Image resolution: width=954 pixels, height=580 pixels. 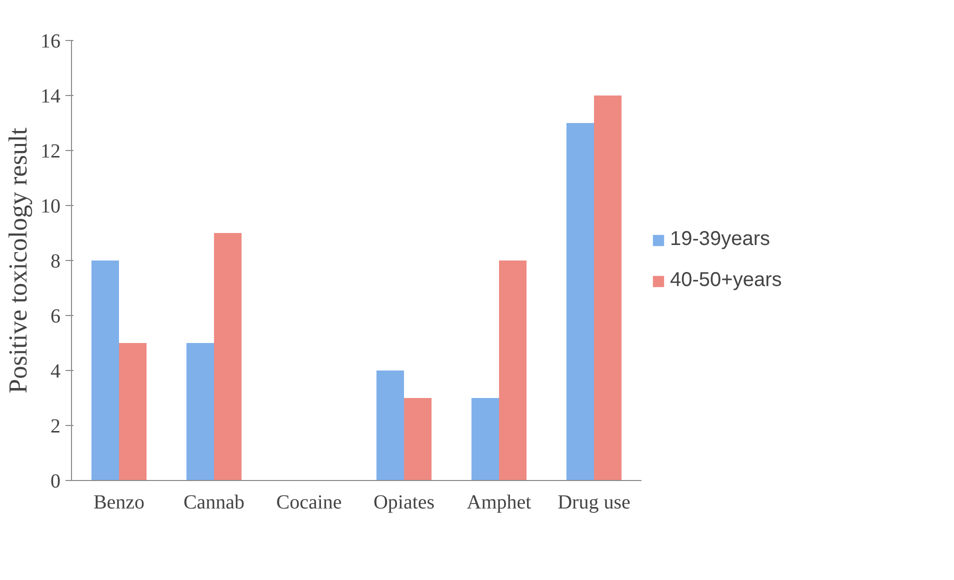 I want to click on legend-label: 19-39years, so click(x=720, y=239).